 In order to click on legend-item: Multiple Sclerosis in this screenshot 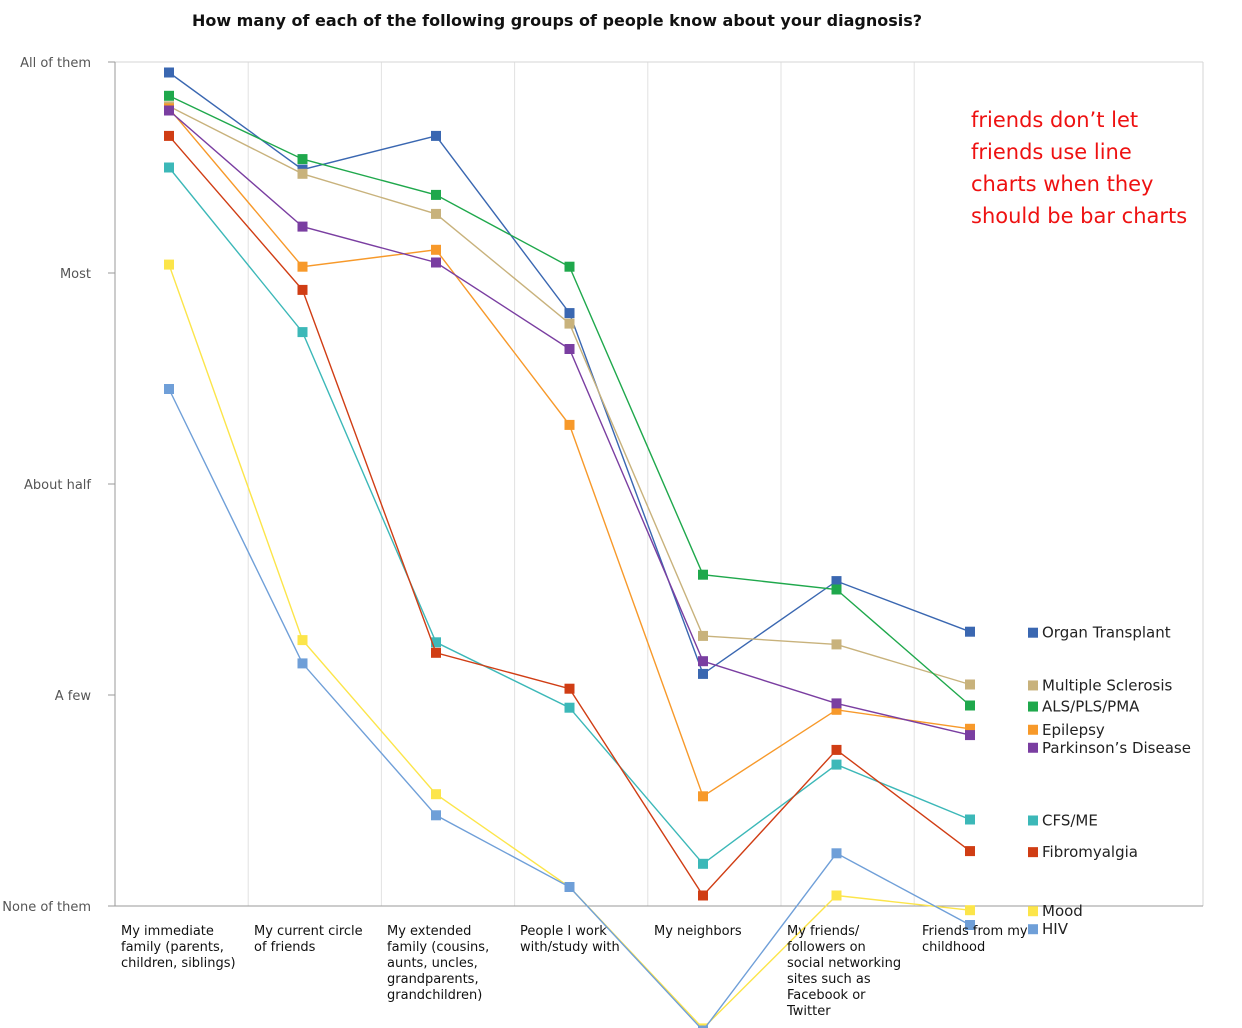, I will do `click(1100, 685)`.